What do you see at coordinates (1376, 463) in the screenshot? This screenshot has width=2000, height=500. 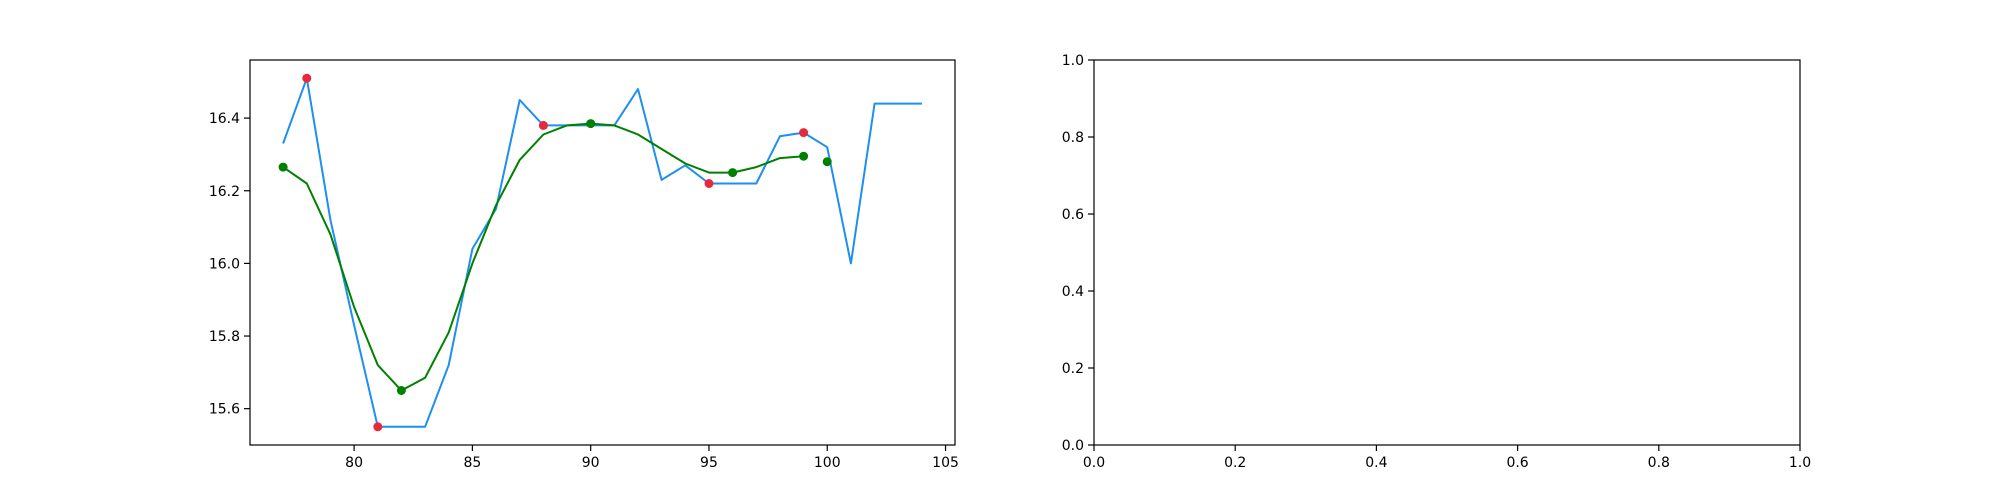 I see `x-tick-label: 0.4` at bounding box center [1376, 463].